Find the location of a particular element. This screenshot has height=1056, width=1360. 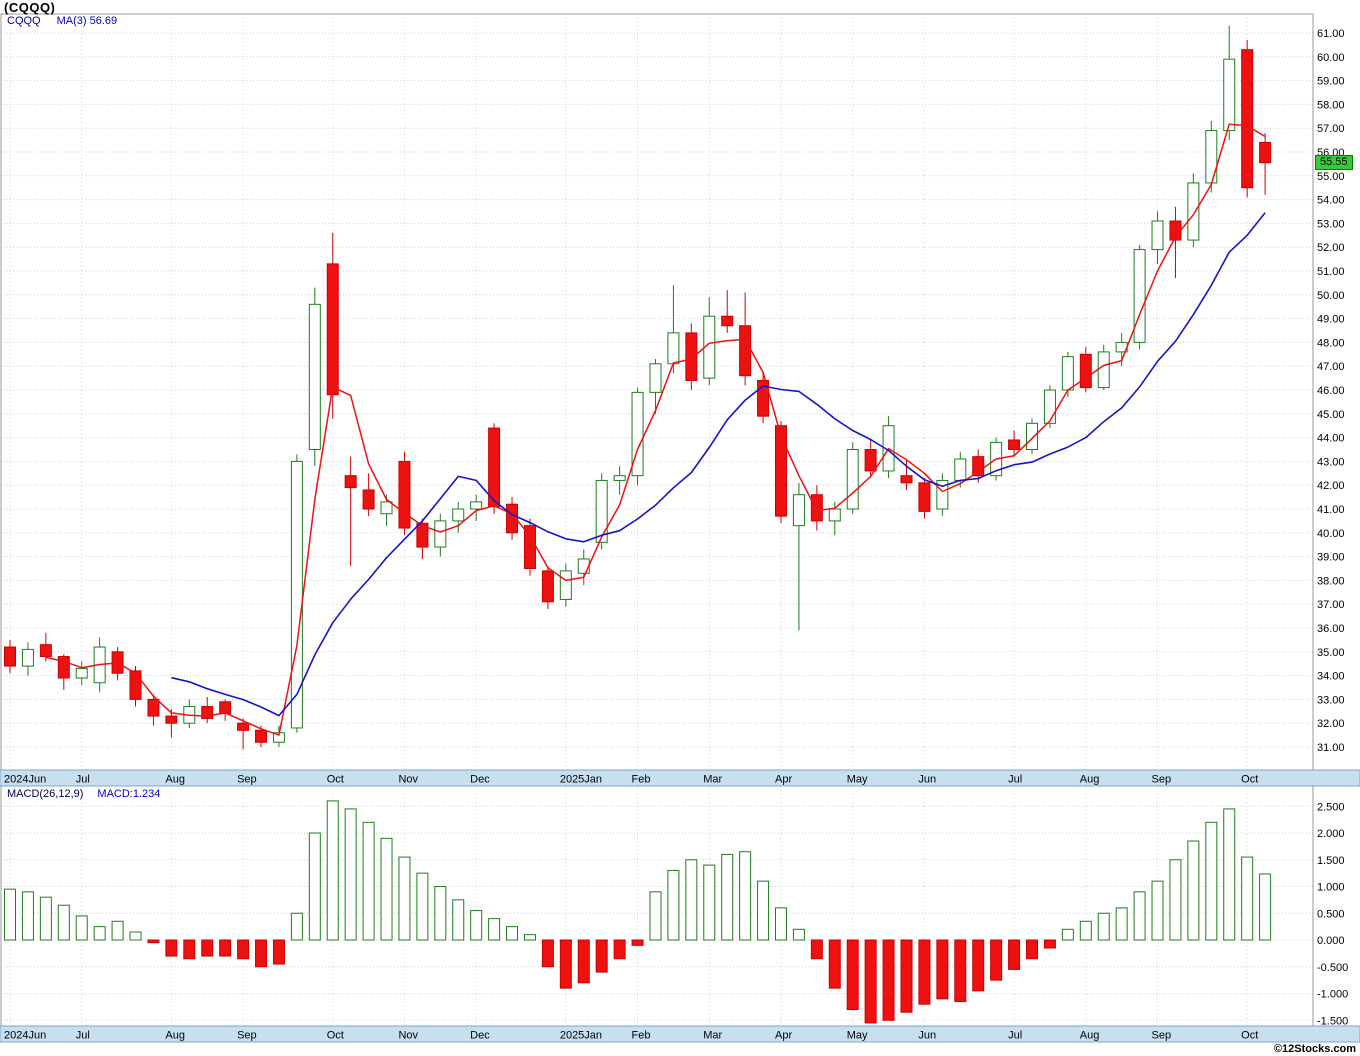

price-axis-label: 51.00 is located at coordinates (1331, 272).